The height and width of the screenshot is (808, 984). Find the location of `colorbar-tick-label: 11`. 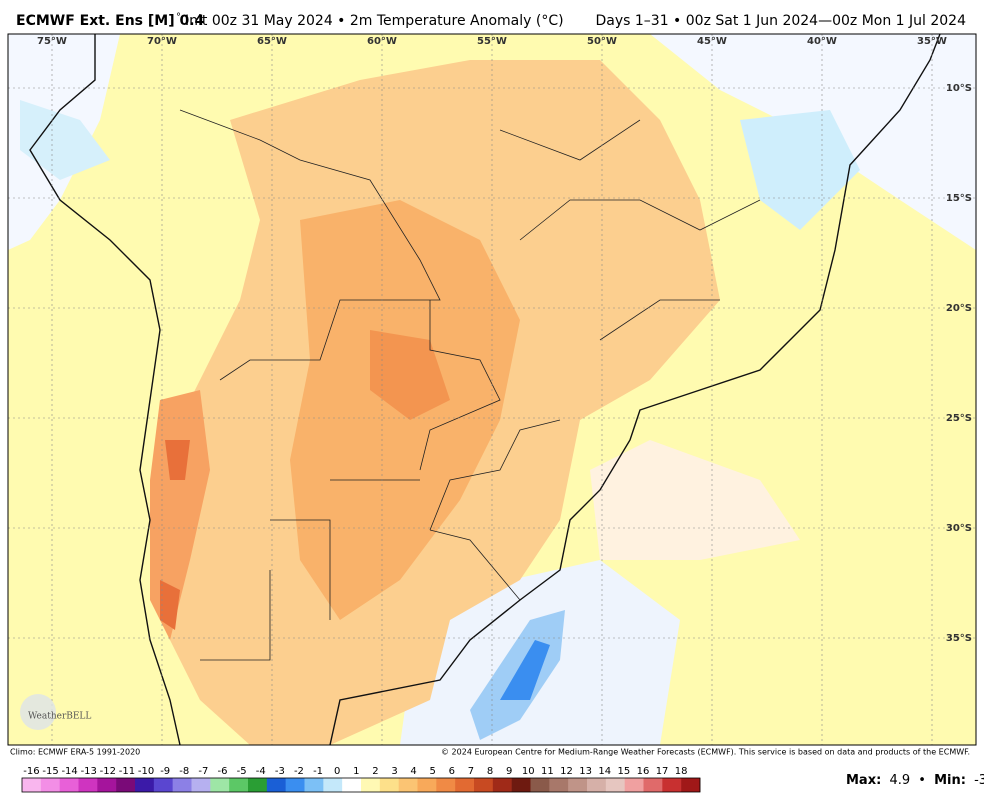

colorbar-tick-label: 11 is located at coordinates (547, 771).